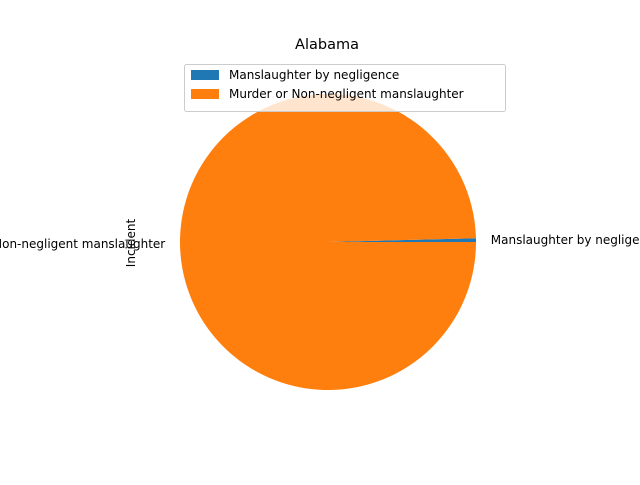  Describe the element at coordinates (314, 75) in the screenshot. I see `legend-label-0: Manslaughter by negligence` at that location.